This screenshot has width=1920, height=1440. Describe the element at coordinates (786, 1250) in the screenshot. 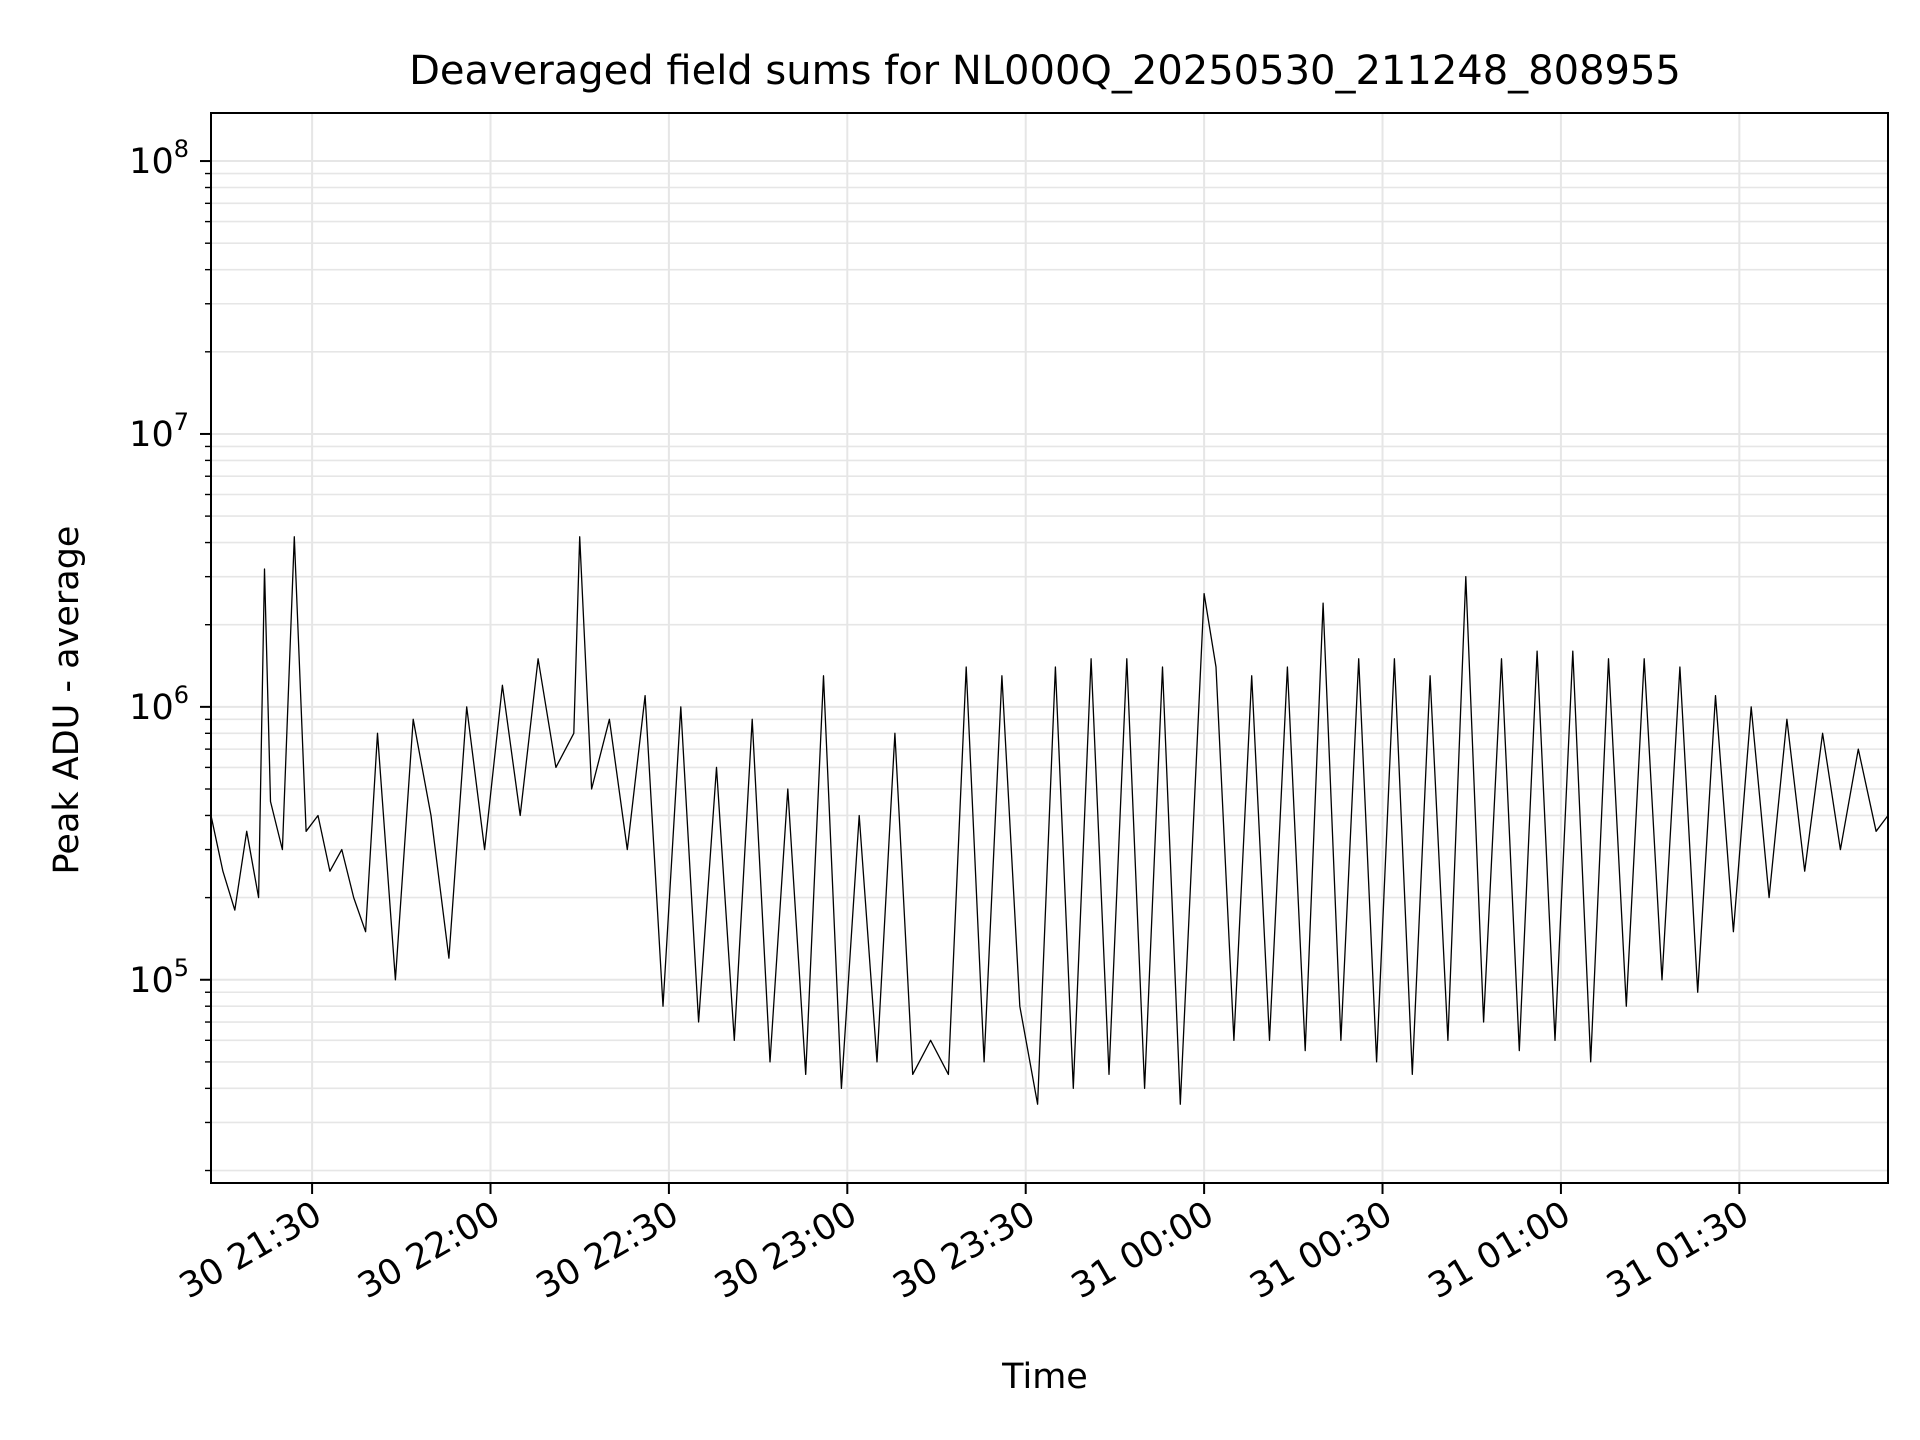

I see `x-tick-label: 30 23:00` at that location.